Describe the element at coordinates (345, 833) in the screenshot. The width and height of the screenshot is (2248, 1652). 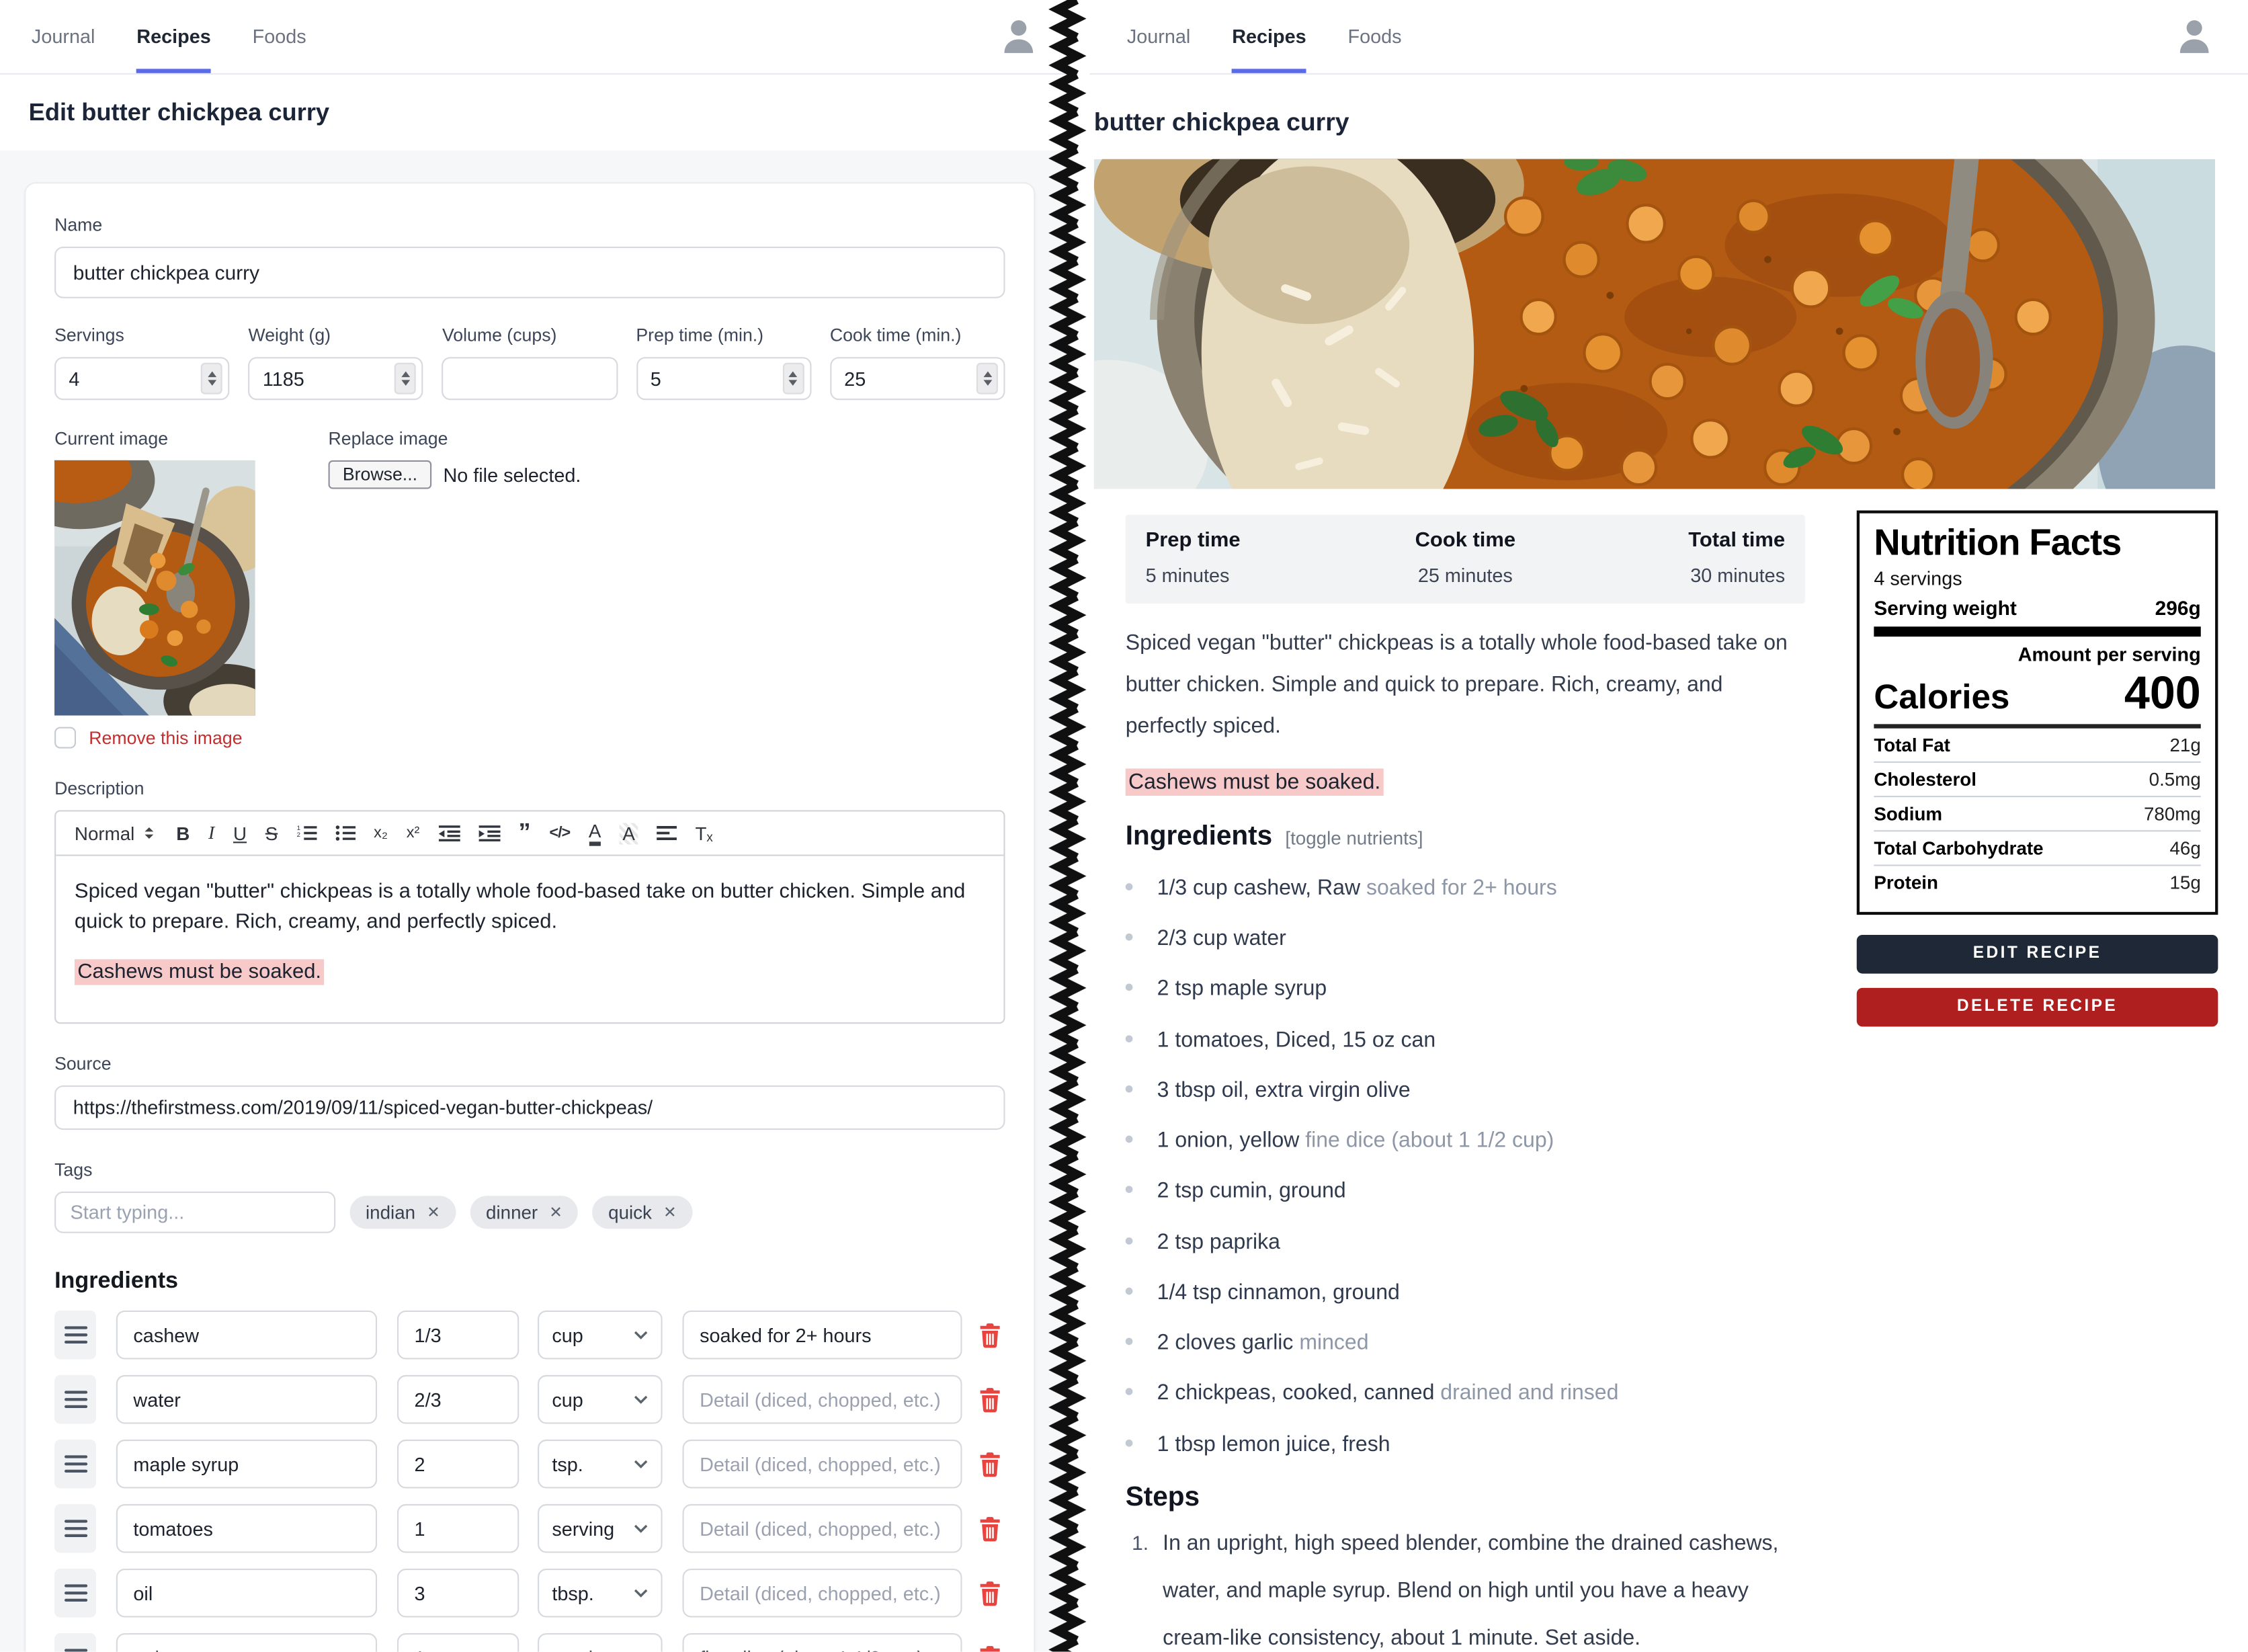
I see `bullet-list-button` at that location.